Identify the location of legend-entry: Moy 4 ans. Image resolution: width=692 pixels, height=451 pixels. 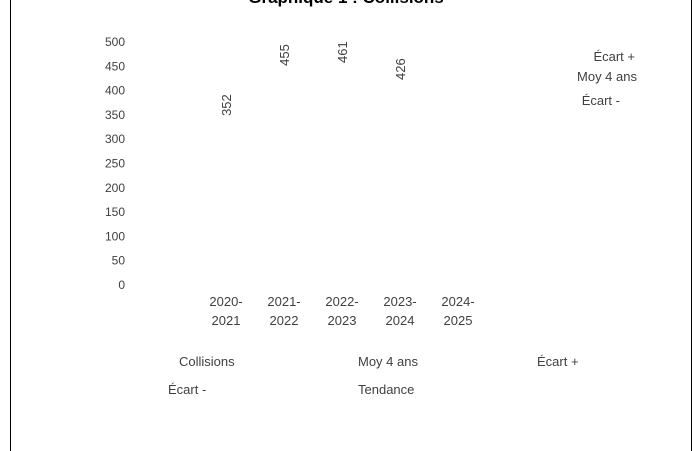
(388, 361).